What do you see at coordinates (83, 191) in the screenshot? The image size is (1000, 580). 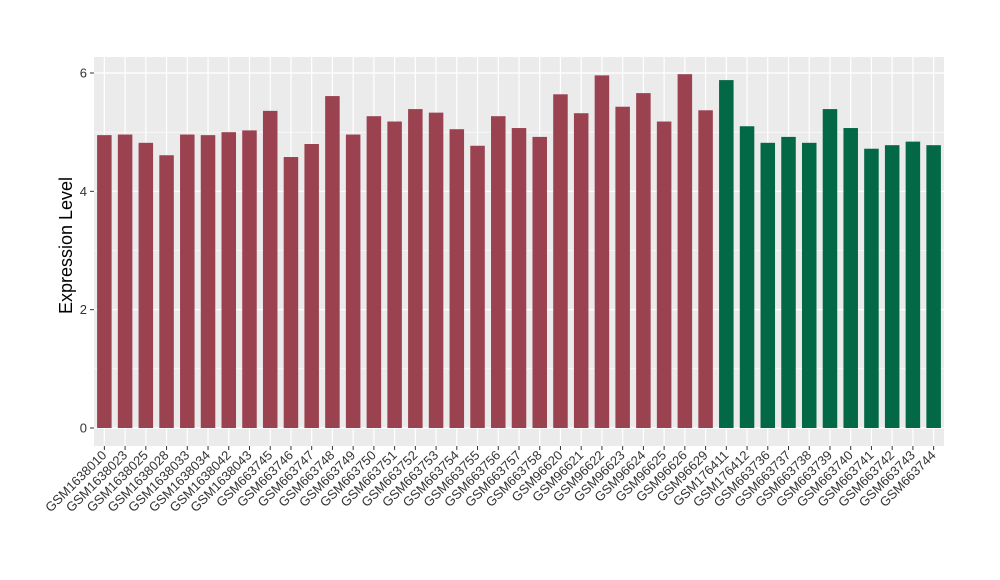 I see `y-tick-label: 4` at bounding box center [83, 191].